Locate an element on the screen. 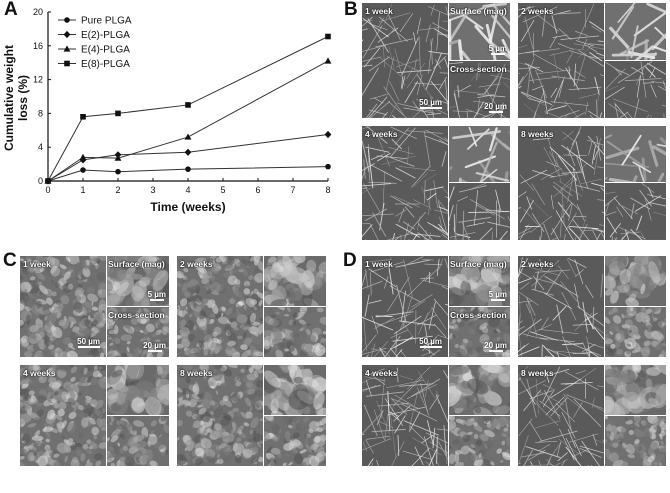 Image resolution: width=670 pixels, height=493 pixels. sem-b-br-main: 8 weeks is located at coordinates (561, 182).